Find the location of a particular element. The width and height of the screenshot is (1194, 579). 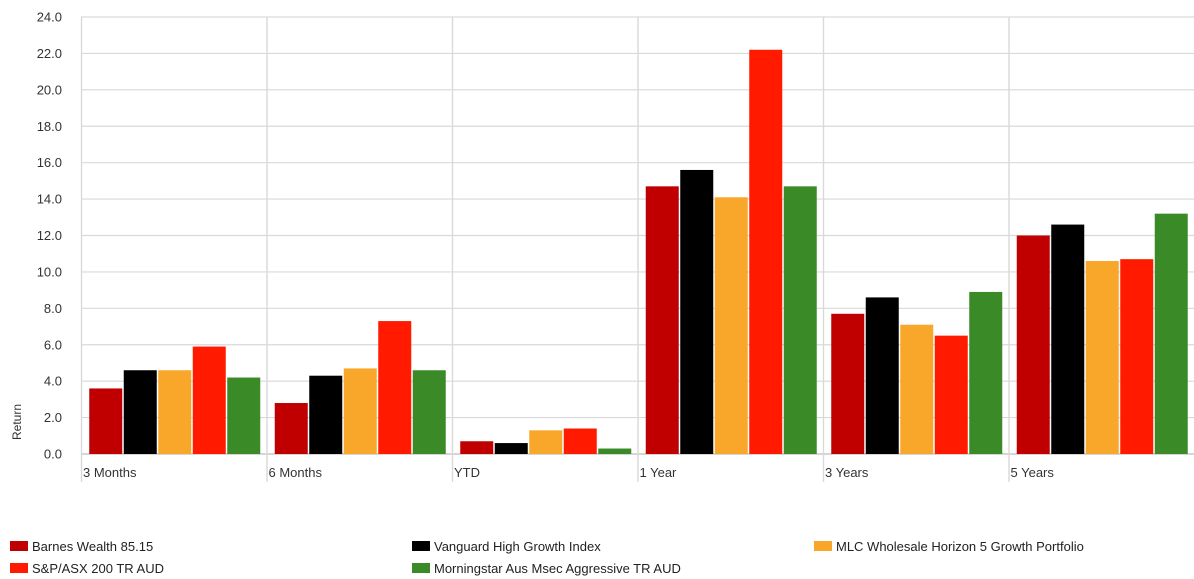

x-category-label: 3 Years is located at coordinates (847, 472).